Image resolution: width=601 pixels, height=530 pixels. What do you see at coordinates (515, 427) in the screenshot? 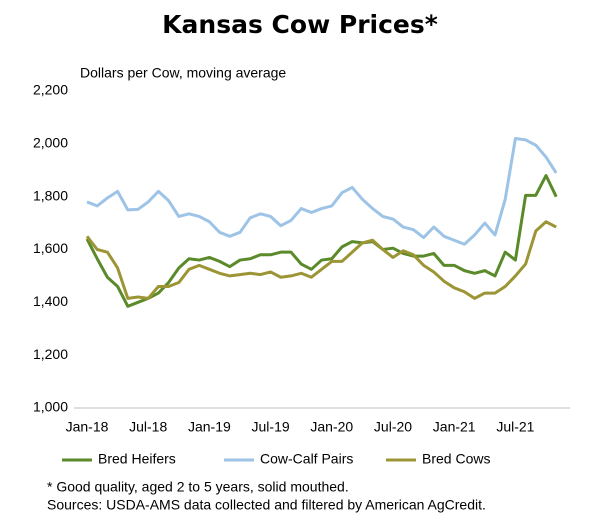
I see `x-tick-label: Jul-21` at bounding box center [515, 427].